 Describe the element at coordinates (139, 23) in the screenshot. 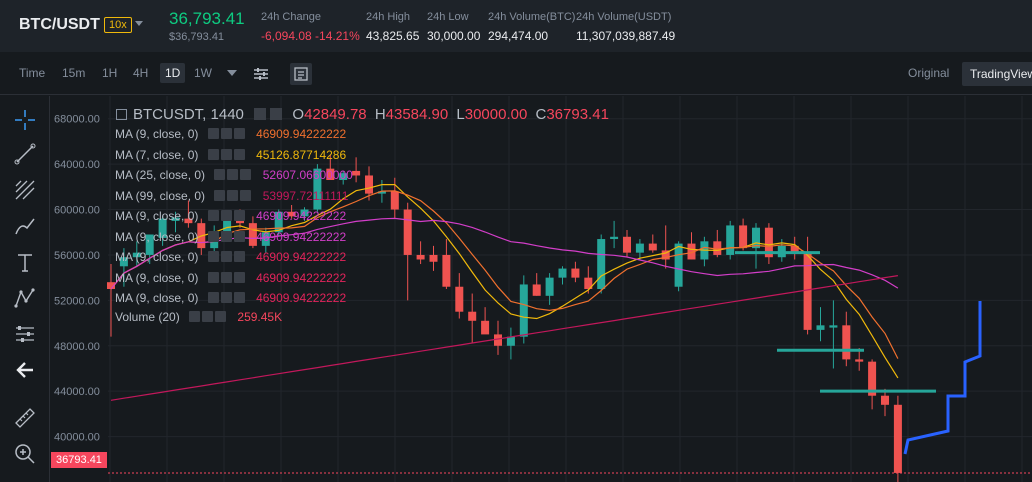

I see `pair-dropdown-icon` at that location.